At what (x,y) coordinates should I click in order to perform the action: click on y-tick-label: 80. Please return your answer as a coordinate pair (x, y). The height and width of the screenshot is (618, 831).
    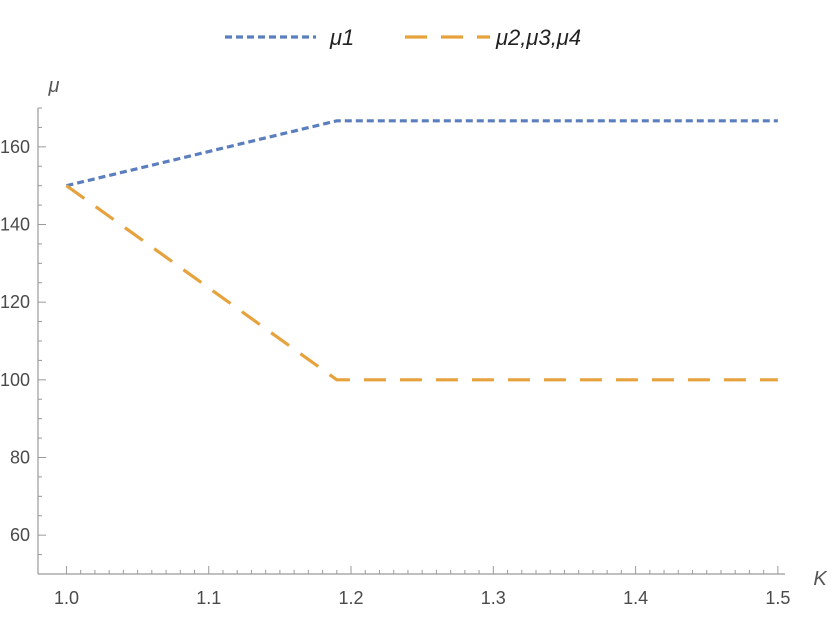
    Looking at the image, I should click on (20, 458).